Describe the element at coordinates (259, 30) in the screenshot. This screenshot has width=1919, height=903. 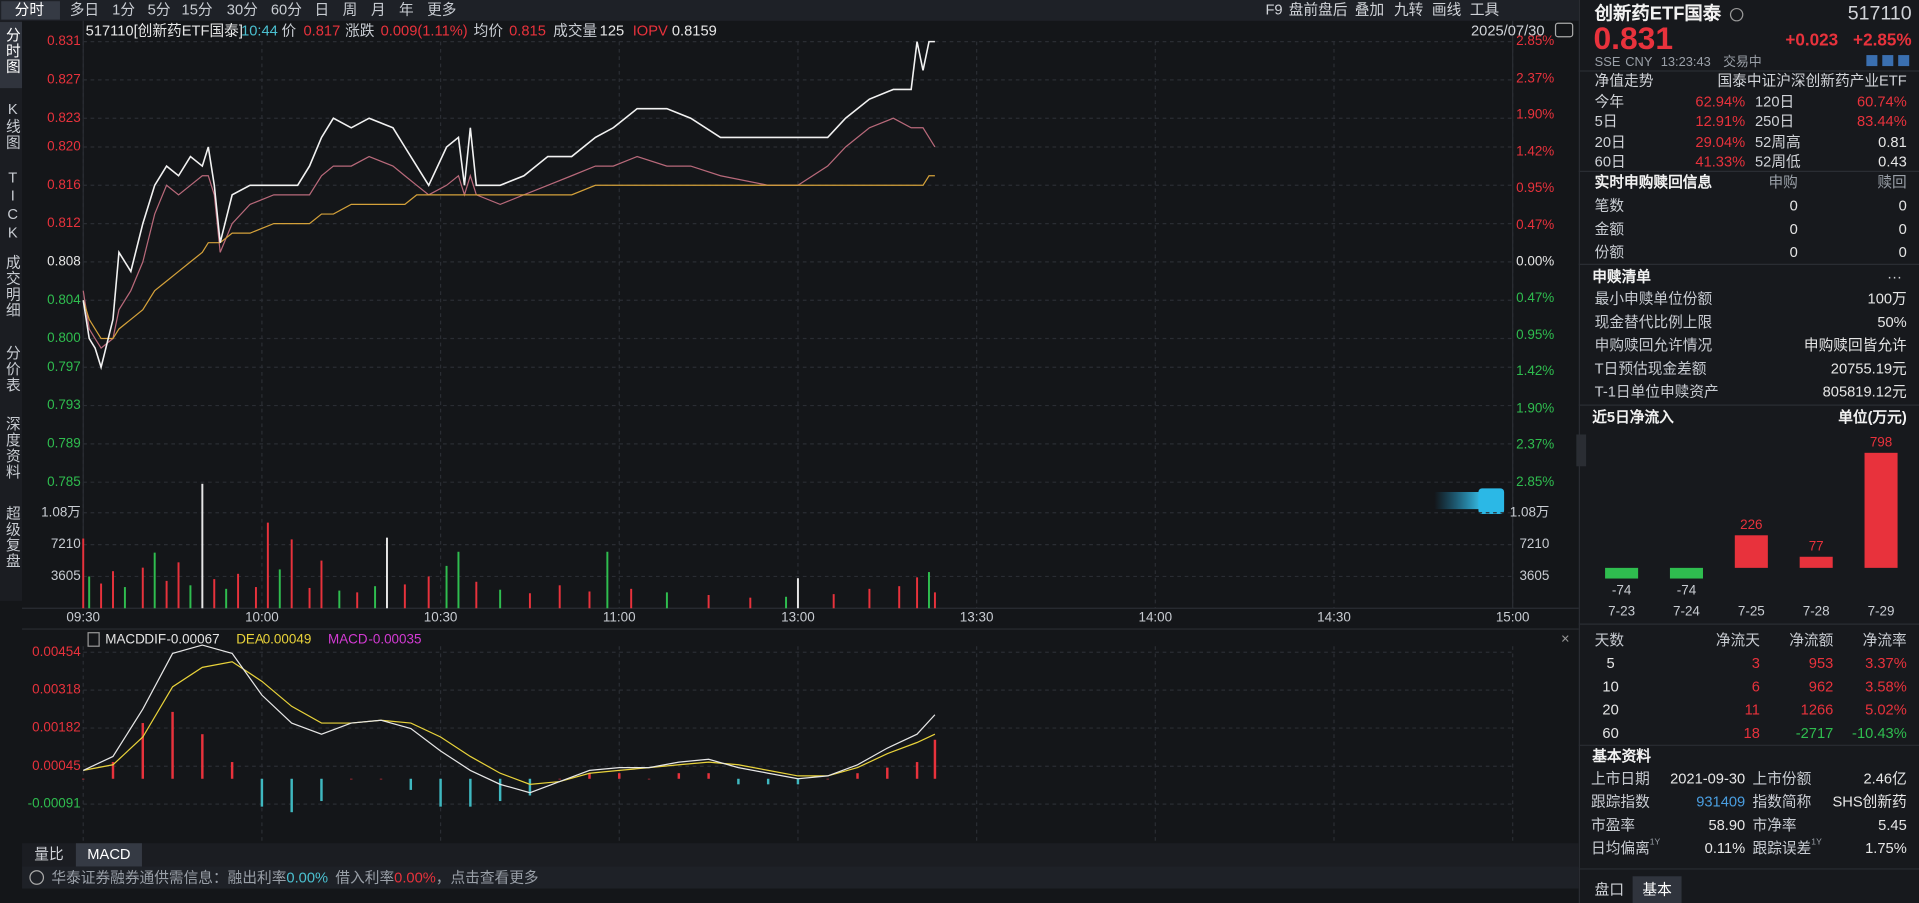
I see `info-time: 10:44` at that location.